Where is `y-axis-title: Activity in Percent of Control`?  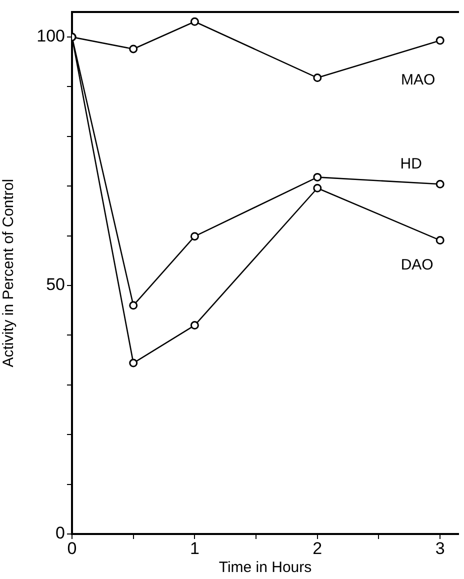 y-axis-title: Activity in Percent of Control is located at coordinates (9, 273).